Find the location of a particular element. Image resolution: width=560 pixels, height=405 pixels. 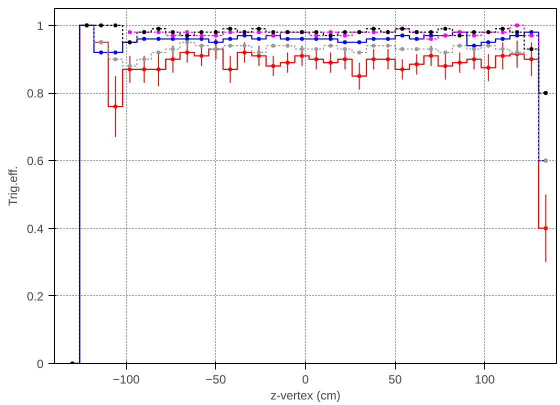

y-tick-label: 0.4 is located at coordinates (35, 229).